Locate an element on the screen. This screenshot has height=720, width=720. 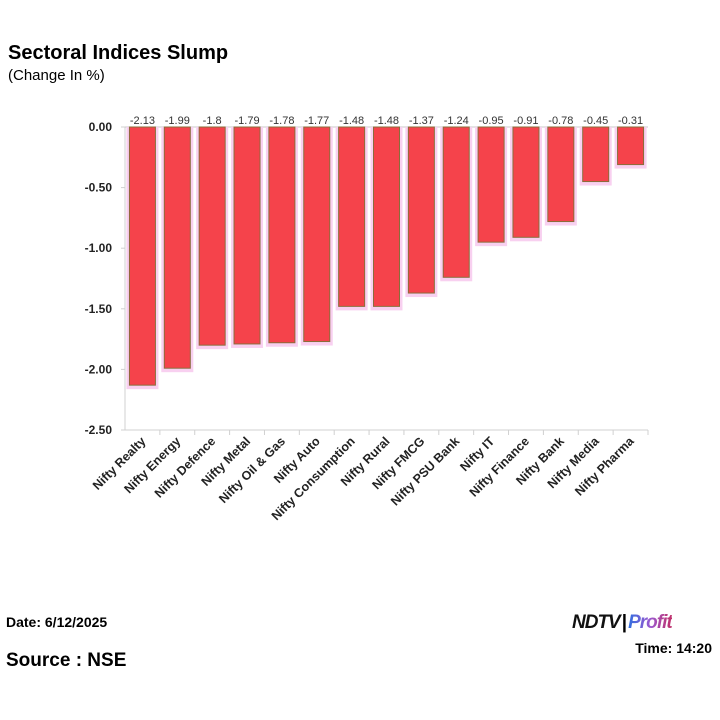
data-label: -1.37 is located at coordinates (421, 121).